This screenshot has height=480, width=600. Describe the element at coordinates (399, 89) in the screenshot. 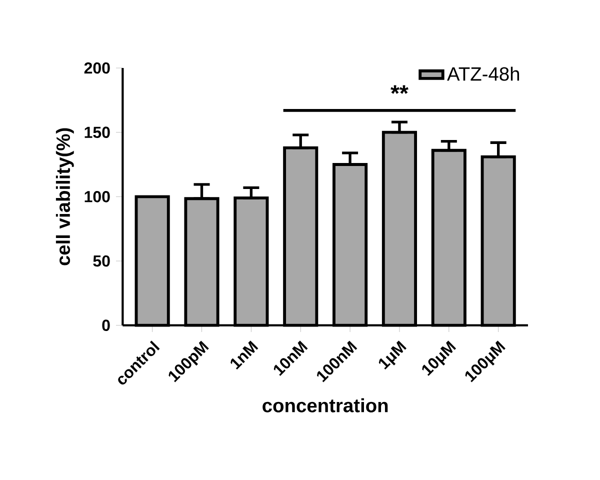

I see `annotation: **` at that location.